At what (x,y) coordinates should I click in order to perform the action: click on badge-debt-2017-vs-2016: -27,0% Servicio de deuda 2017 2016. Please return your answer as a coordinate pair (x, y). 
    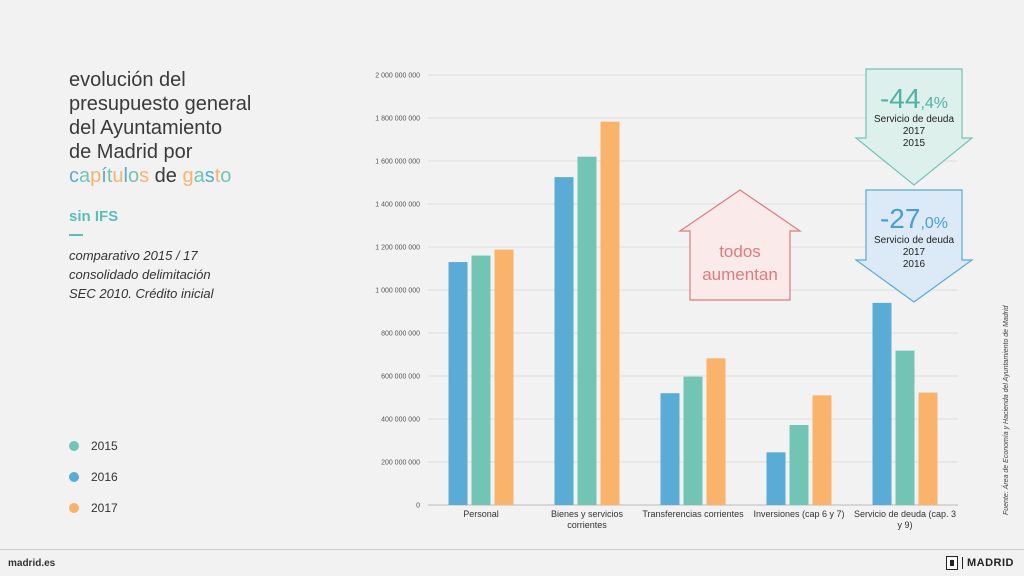
    Looking at the image, I should click on (914, 246).